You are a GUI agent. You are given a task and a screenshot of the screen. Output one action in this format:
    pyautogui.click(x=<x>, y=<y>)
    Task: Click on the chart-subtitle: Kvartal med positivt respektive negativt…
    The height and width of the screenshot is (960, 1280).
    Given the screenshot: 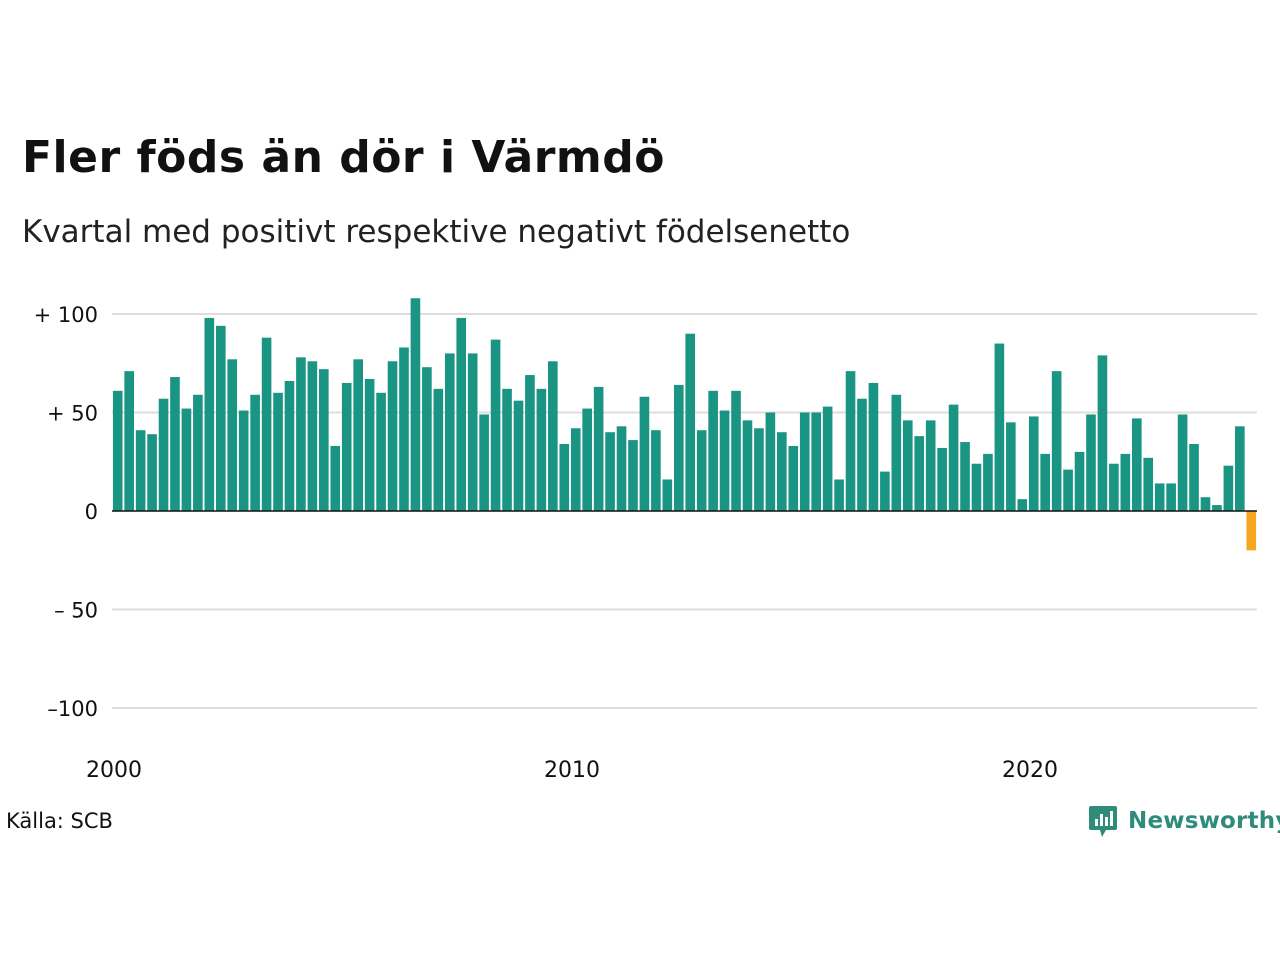 What is the action you would take?
    pyautogui.click(x=436, y=232)
    